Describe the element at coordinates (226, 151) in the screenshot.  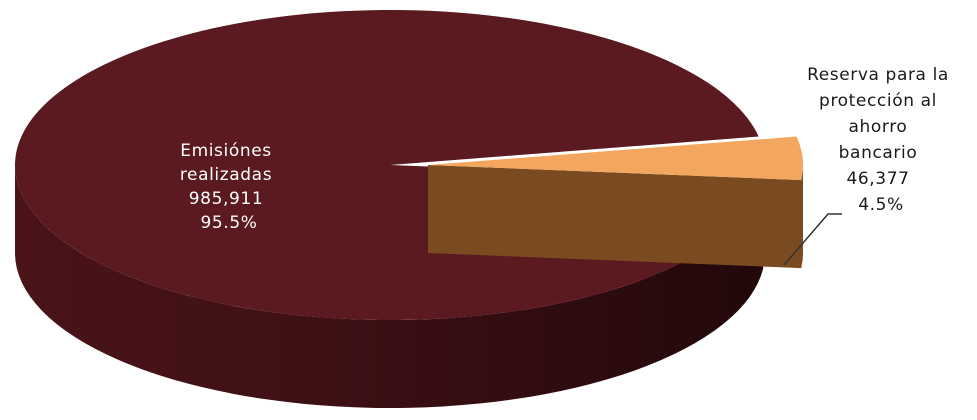
I see `main-slice-label-line: Emisiónes` at that location.